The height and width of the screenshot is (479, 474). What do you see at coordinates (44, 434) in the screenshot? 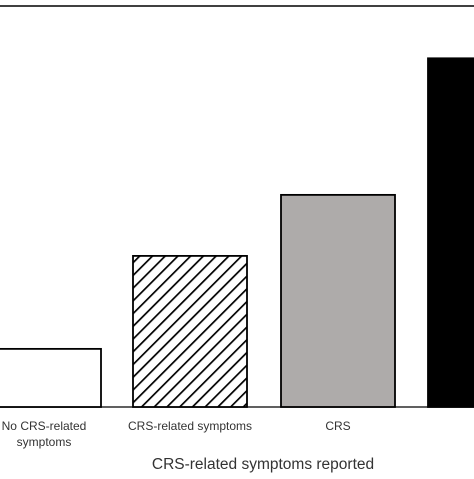
I see `x-tick-label-0: No CRS-related symptoms` at bounding box center [44, 434].